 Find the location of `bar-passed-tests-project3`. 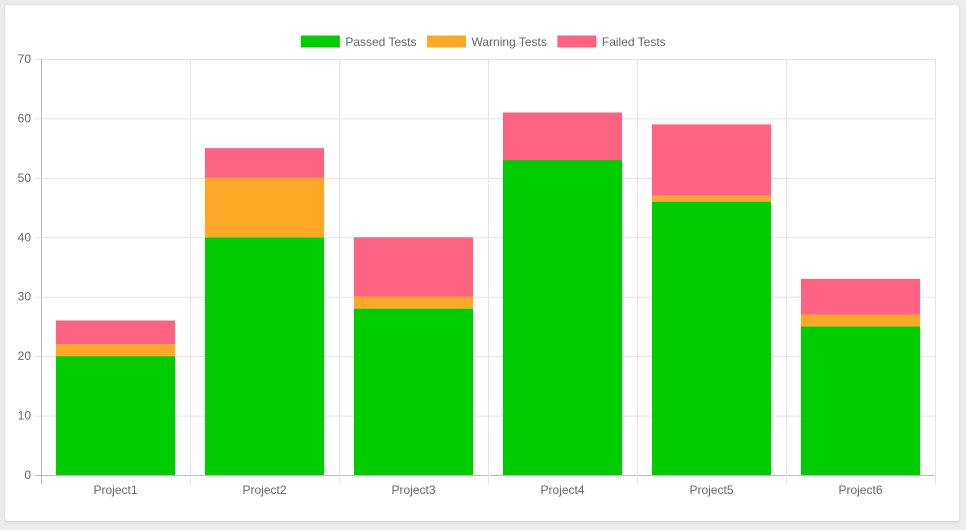

bar-passed-tests-project3 is located at coordinates (413, 391).